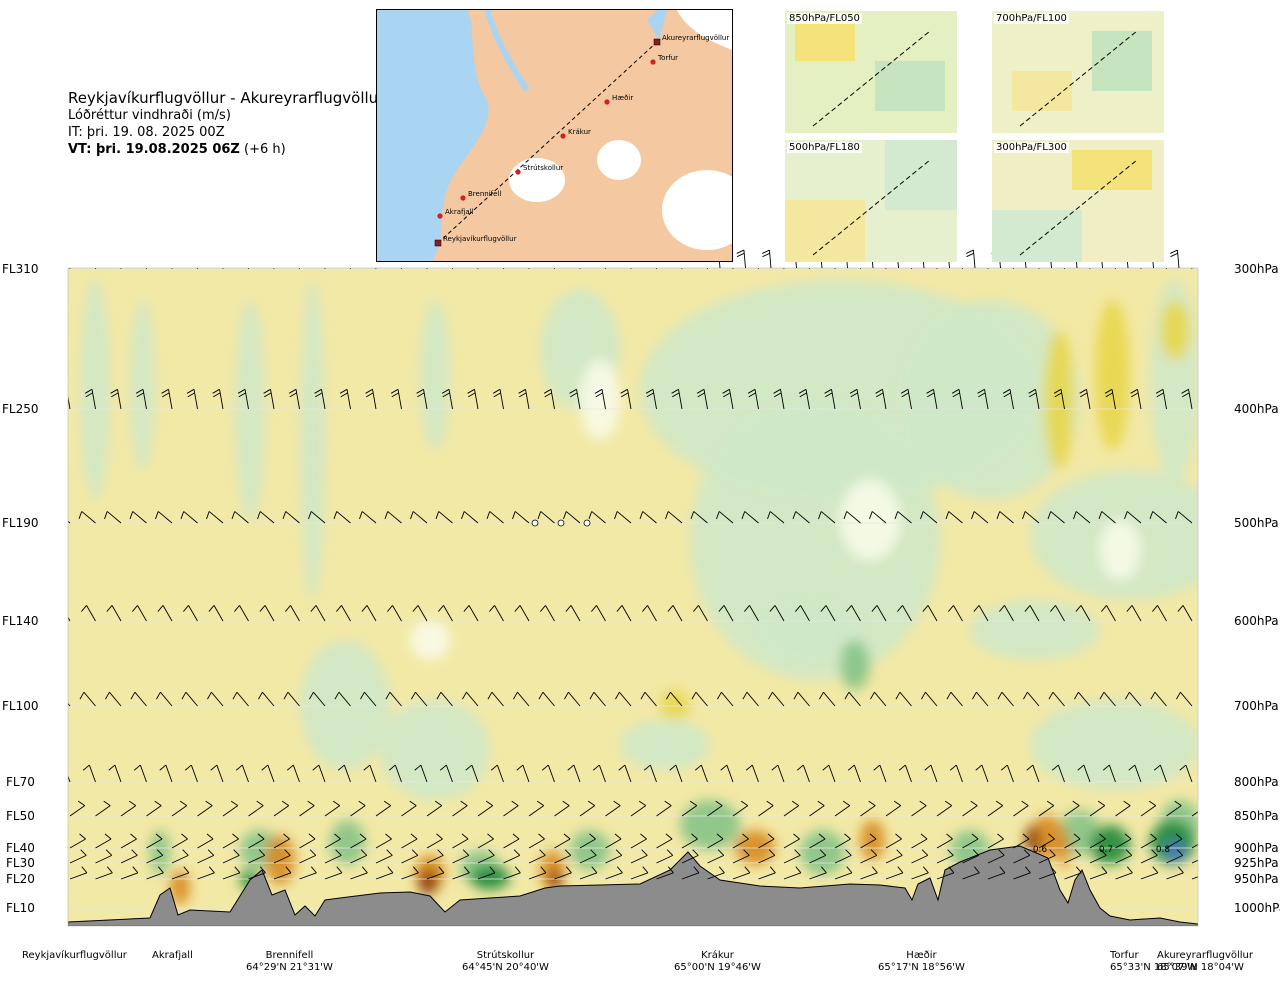 The height and width of the screenshot is (981, 1280). I want to click on thumb-300-label: 300hPa/FL300, so click(1031, 147).